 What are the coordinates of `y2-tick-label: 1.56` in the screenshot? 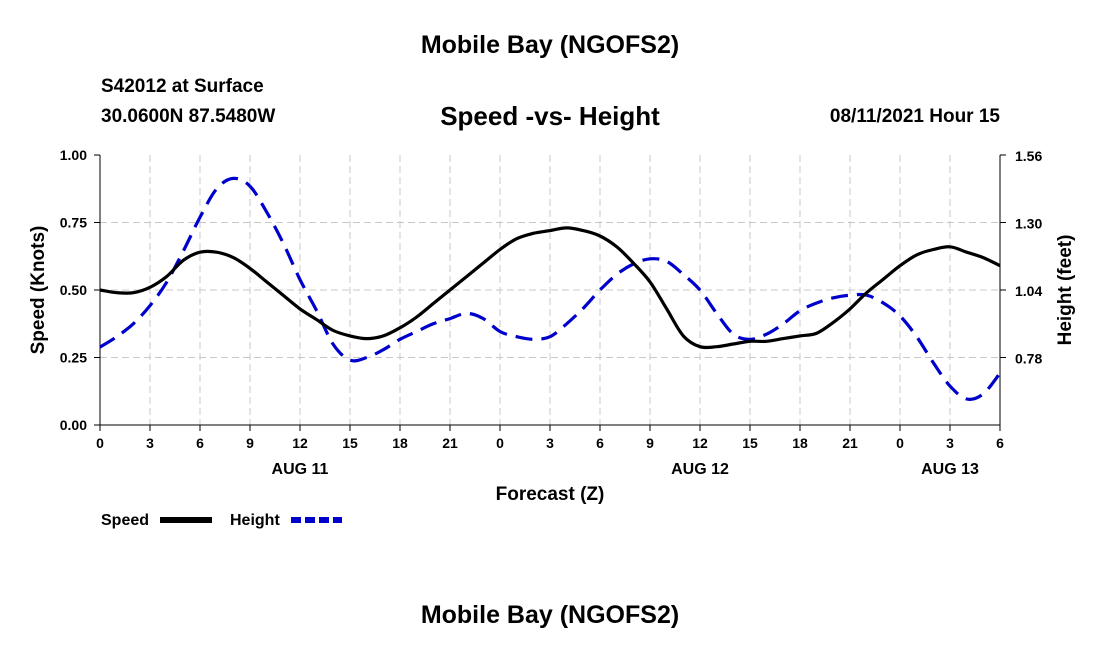 It's located at (1028, 156).